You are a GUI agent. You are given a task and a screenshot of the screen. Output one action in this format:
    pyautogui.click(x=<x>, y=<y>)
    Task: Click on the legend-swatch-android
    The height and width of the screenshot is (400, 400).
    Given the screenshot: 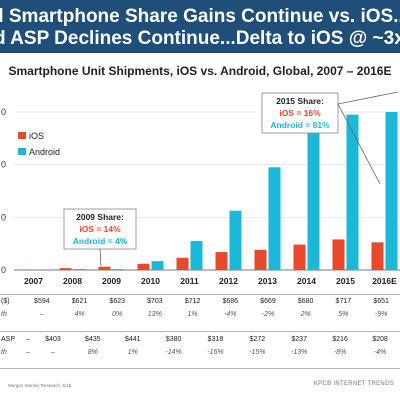 What is the action you would take?
    pyautogui.click(x=22, y=151)
    